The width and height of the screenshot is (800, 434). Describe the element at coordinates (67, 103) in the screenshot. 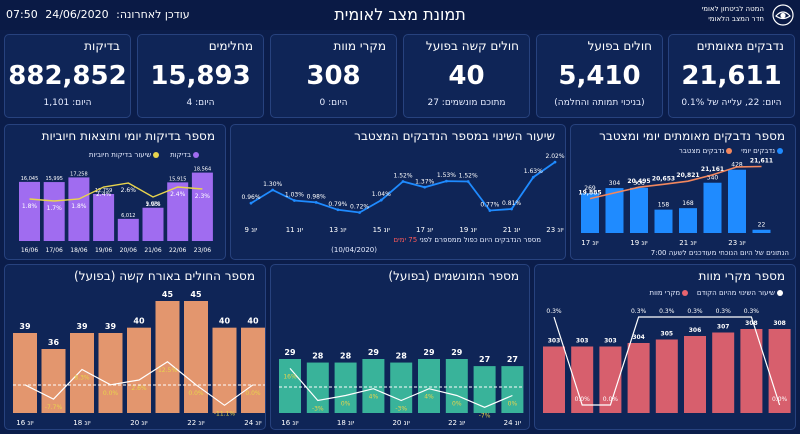

I see `kpi-subtext: היום: 1,101` at that location.